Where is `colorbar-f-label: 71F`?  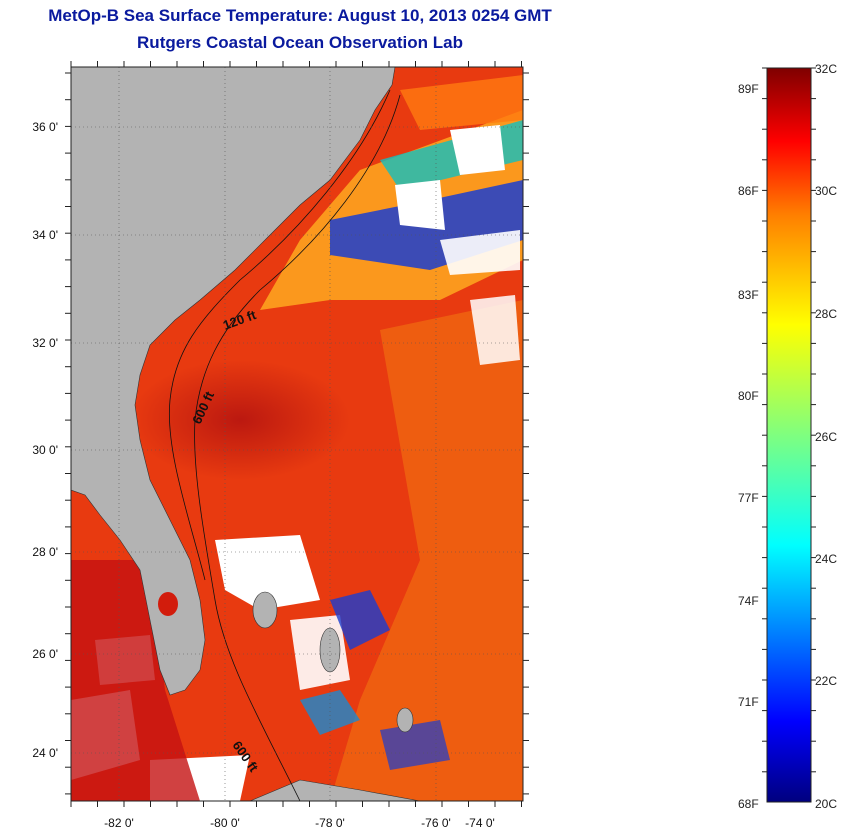
colorbar-f-label: 71F is located at coordinates (748, 702).